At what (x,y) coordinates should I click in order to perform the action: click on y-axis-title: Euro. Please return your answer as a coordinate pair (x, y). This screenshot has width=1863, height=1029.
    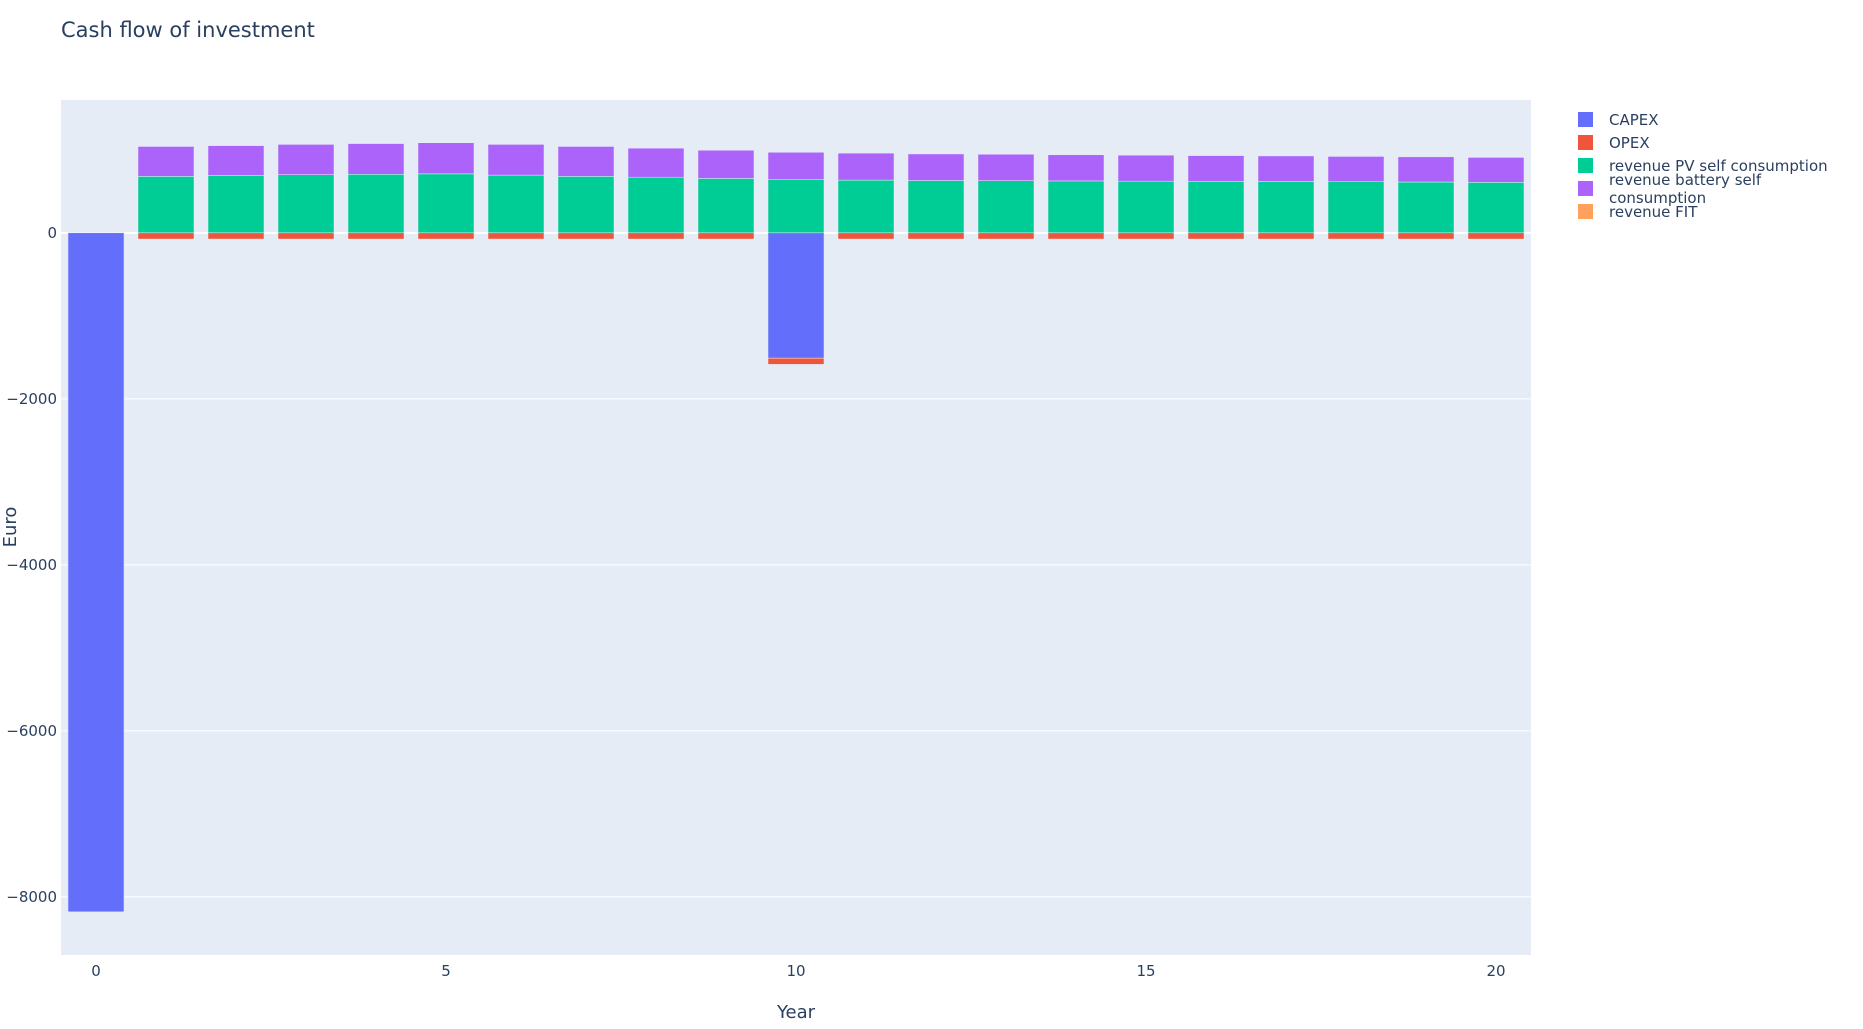
    Looking at the image, I should click on (10, 527).